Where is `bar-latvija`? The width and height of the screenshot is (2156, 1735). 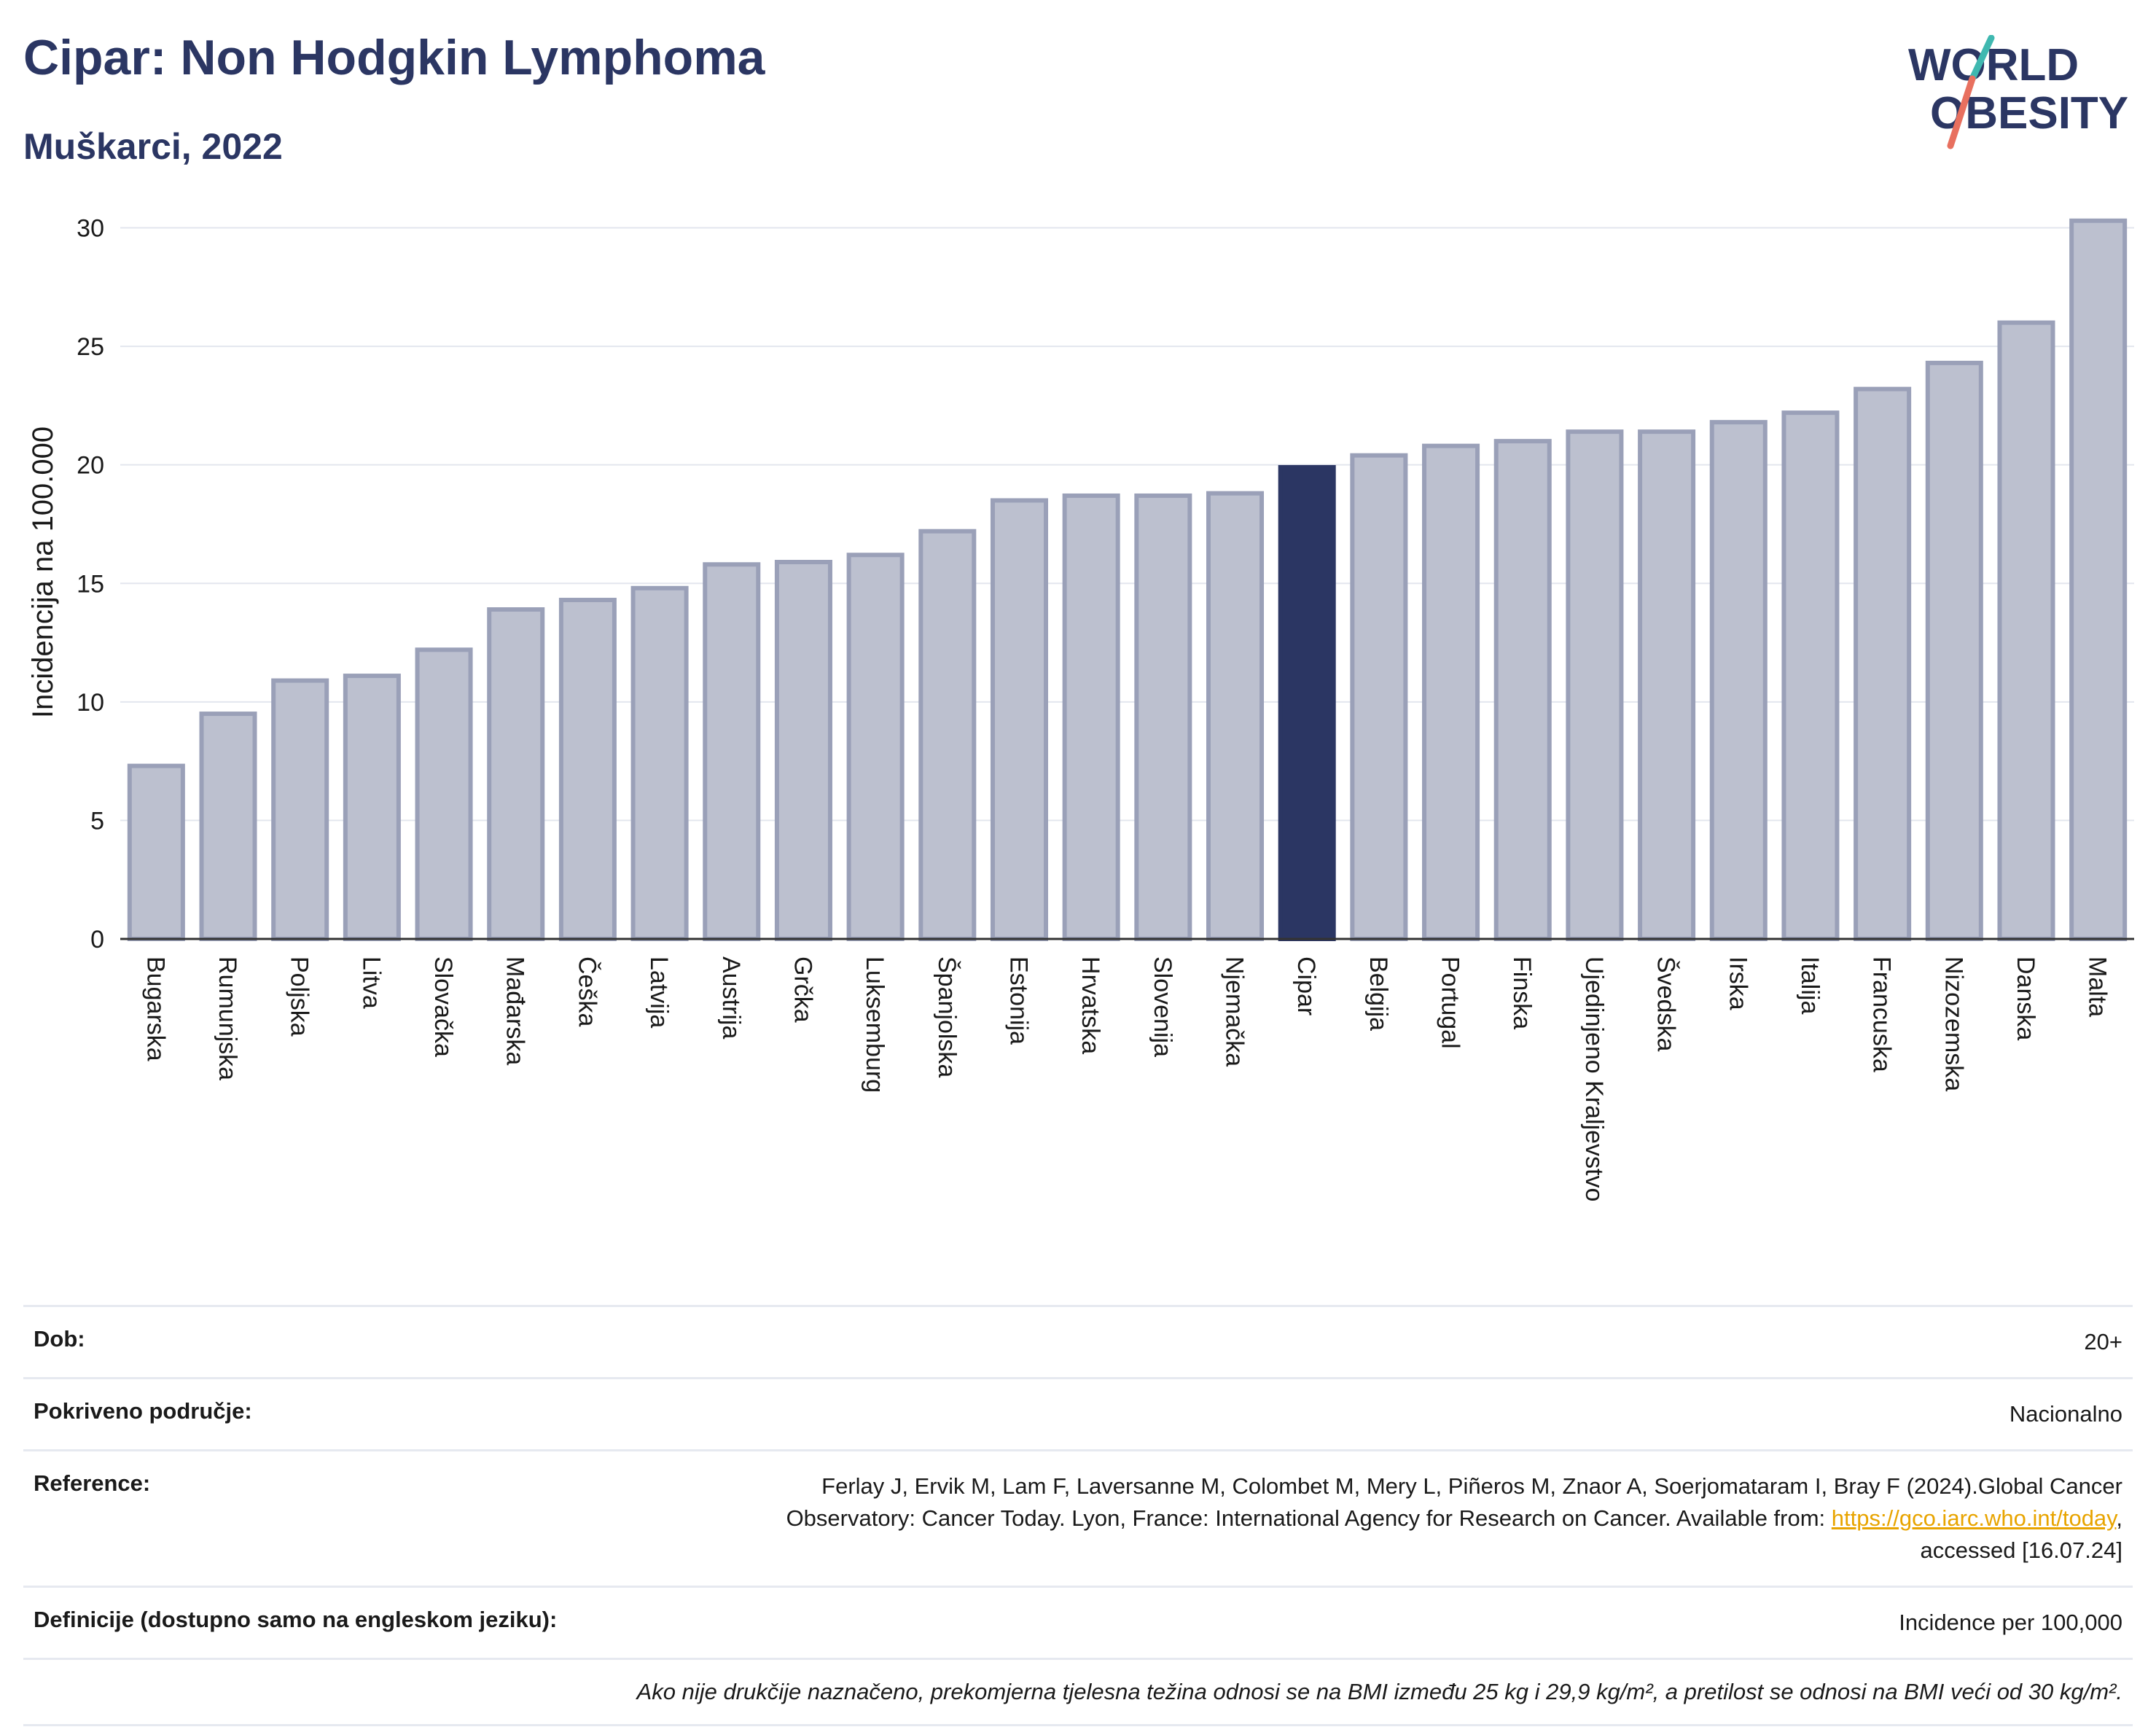 bar-latvija is located at coordinates (659, 763).